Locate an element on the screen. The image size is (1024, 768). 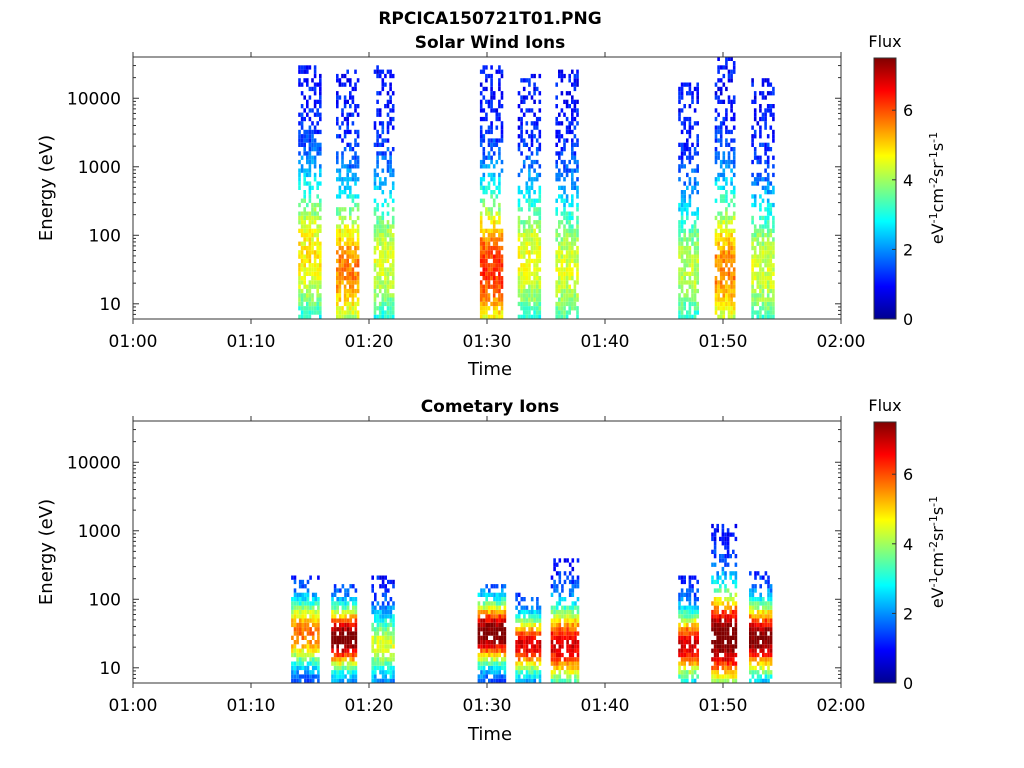
ion-burst is located at coordinates (725, 188).